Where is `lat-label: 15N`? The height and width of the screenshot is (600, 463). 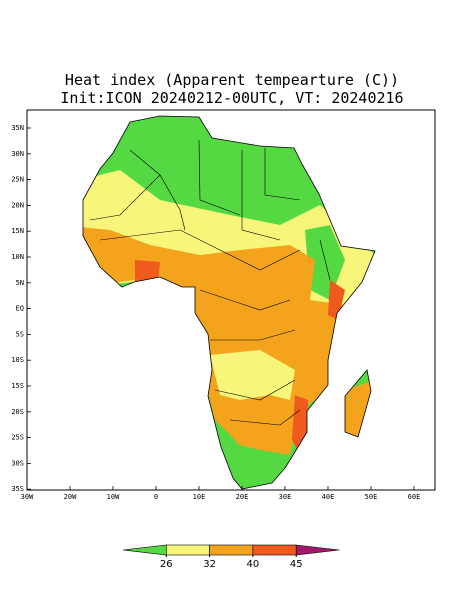
lat-label: 15N is located at coordinates (17, 231).